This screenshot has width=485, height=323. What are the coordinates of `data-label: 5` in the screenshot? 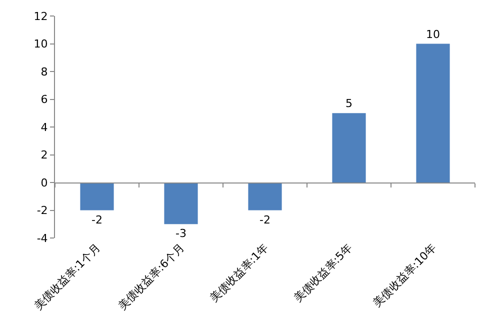 It's located at (349, 103).